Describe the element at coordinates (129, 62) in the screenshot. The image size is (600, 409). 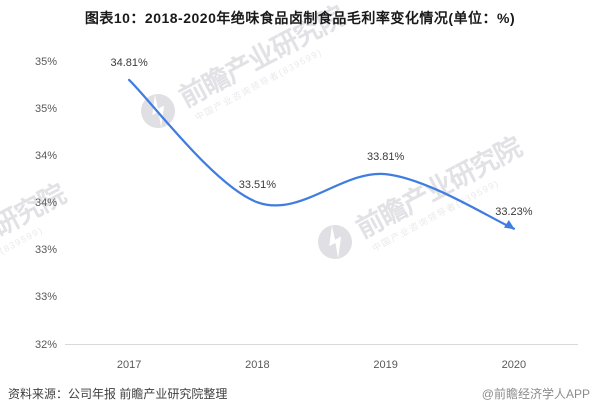
I see `data-label: 34.81%` at that location.